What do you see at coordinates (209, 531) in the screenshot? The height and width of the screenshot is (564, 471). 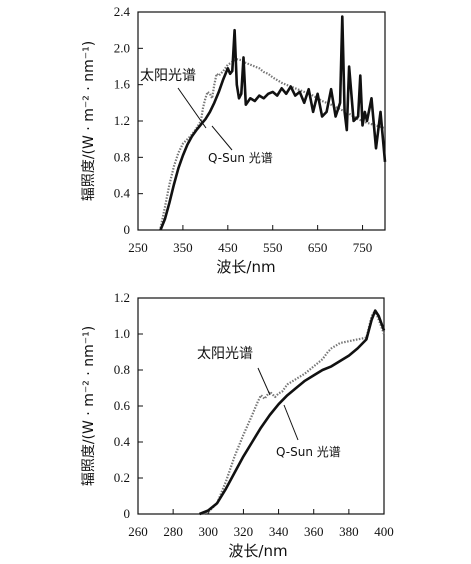 I see `x-tick-label: 300` at bounding box center [209, 531].